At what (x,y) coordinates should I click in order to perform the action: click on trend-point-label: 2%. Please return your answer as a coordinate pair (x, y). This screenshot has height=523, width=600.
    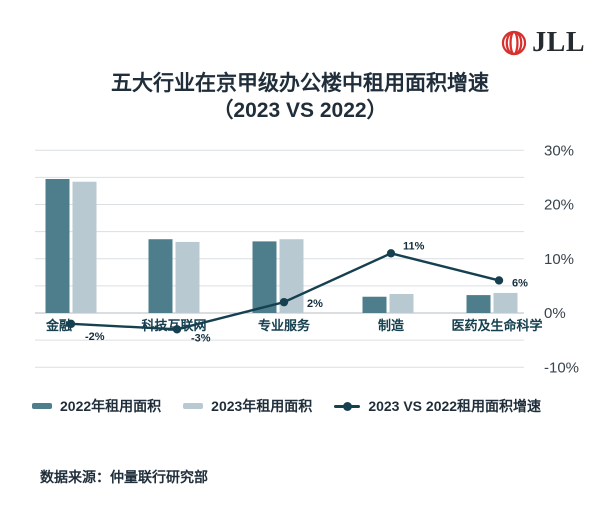
    Looking at the image, I should click on (315, 304).